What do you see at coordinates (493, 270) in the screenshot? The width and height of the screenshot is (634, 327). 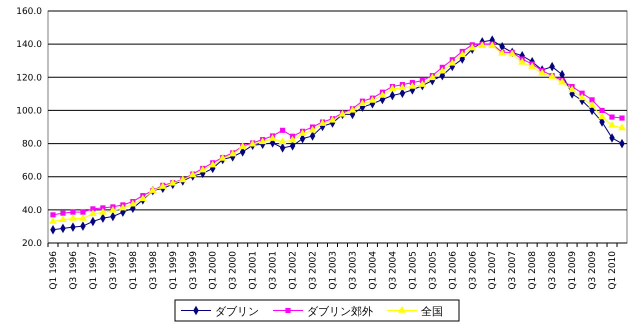 I see `x-tick-label: Q1 2007` at bounding box center [493, 270].